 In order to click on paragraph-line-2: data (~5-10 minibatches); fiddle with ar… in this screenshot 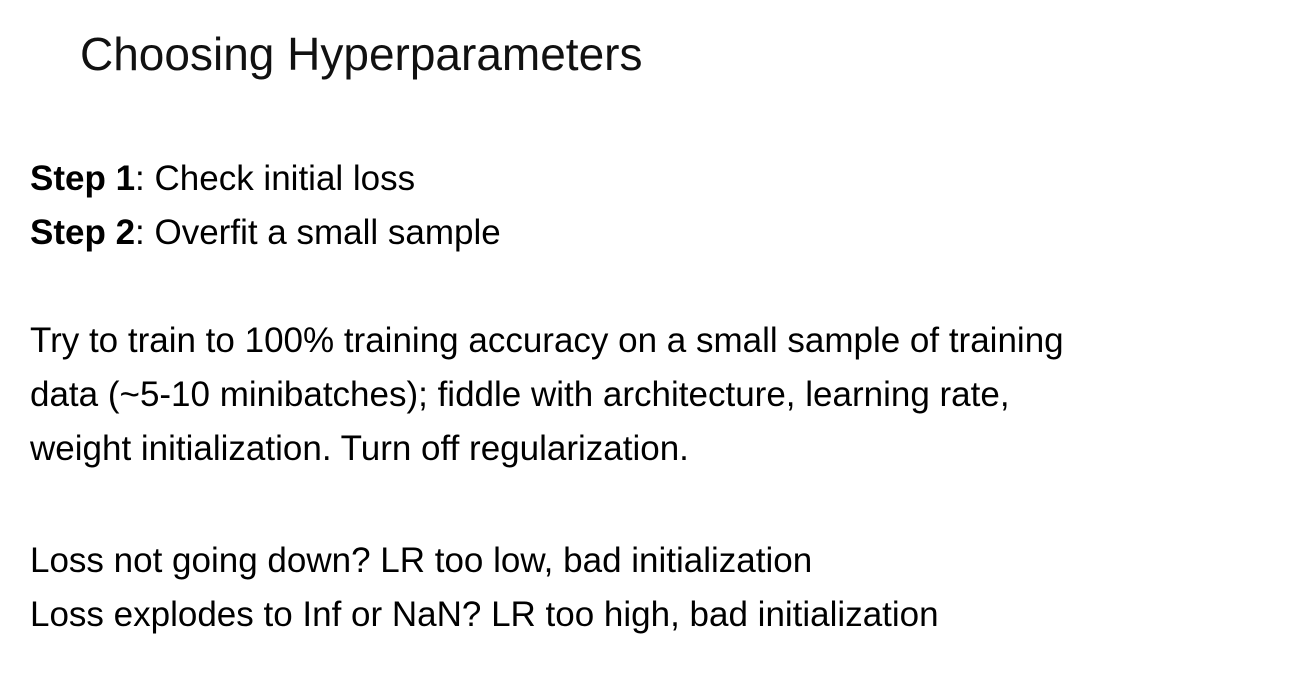, I will do `click(520, 394)`.